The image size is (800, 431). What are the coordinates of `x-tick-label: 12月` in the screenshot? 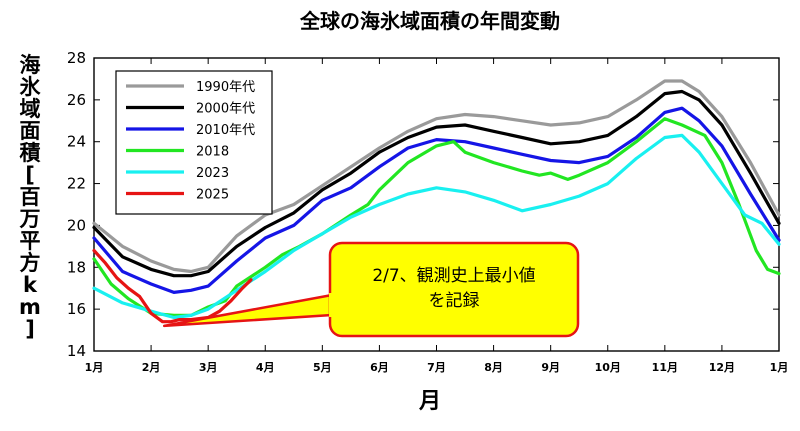 It's located at (722, 367).